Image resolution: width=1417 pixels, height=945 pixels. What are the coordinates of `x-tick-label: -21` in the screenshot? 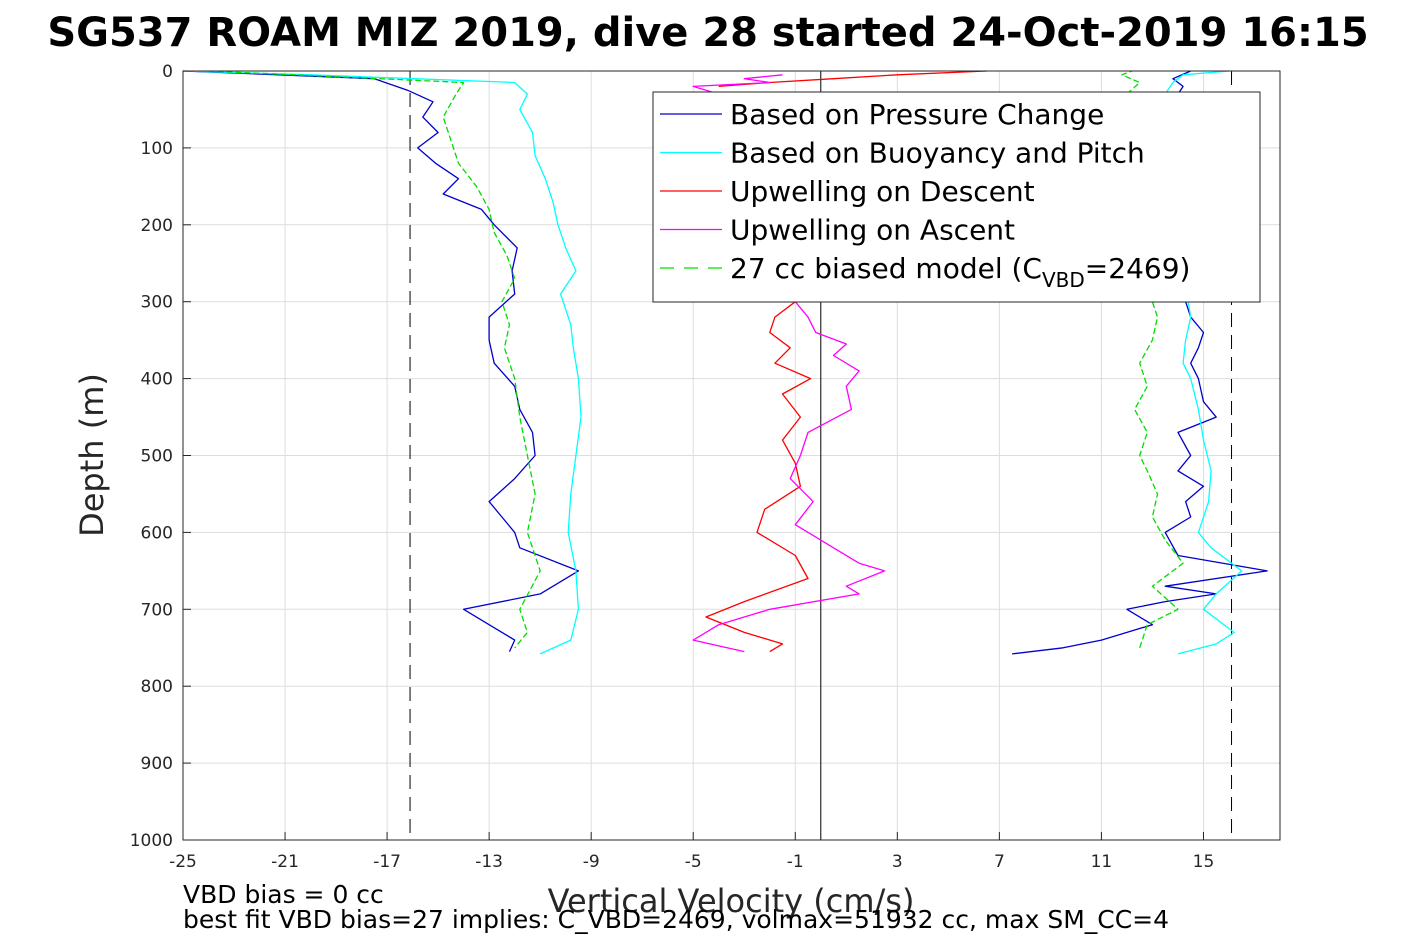 It's located at (285, 862).